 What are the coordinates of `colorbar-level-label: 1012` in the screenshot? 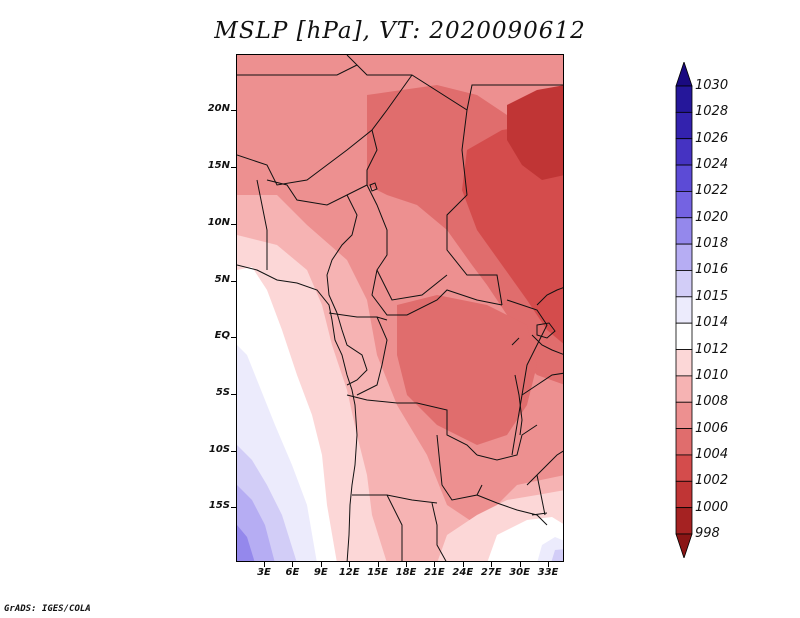 It's located at (712, 349).